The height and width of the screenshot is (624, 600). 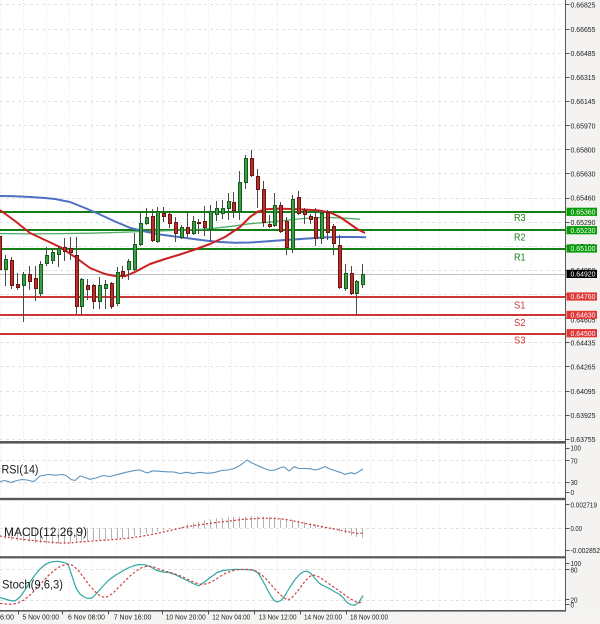 What do you see at coordinates (574, 569) in the screenshot?
I see `svg-text: 80` at bounding box center [574, 569].